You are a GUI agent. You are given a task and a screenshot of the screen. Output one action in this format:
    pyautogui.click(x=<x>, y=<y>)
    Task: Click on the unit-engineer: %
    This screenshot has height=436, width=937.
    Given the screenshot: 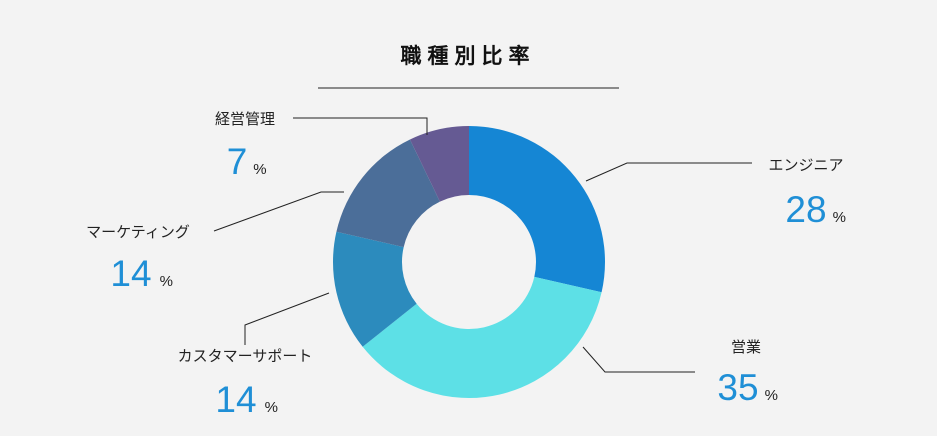 What is the action you would take?
    pyautogui.click(x=839, y=217)
    